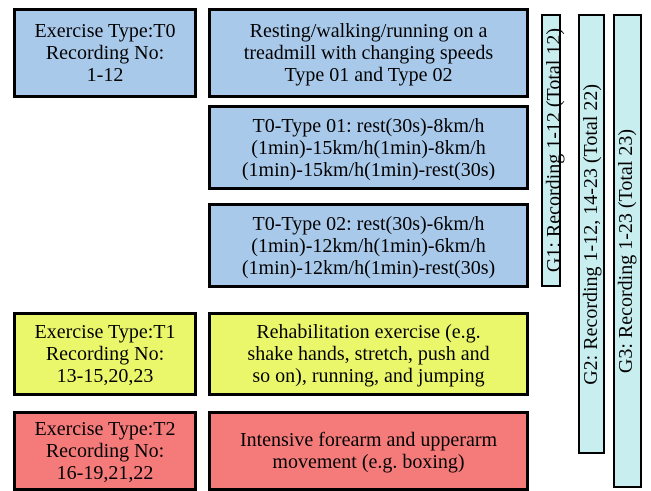 Image resolution: width=651 pixels, height=491 pixels. I want to click on exercise-type-box: Exercise Type:T0 Recording No: 1-12, so click(105, 53).